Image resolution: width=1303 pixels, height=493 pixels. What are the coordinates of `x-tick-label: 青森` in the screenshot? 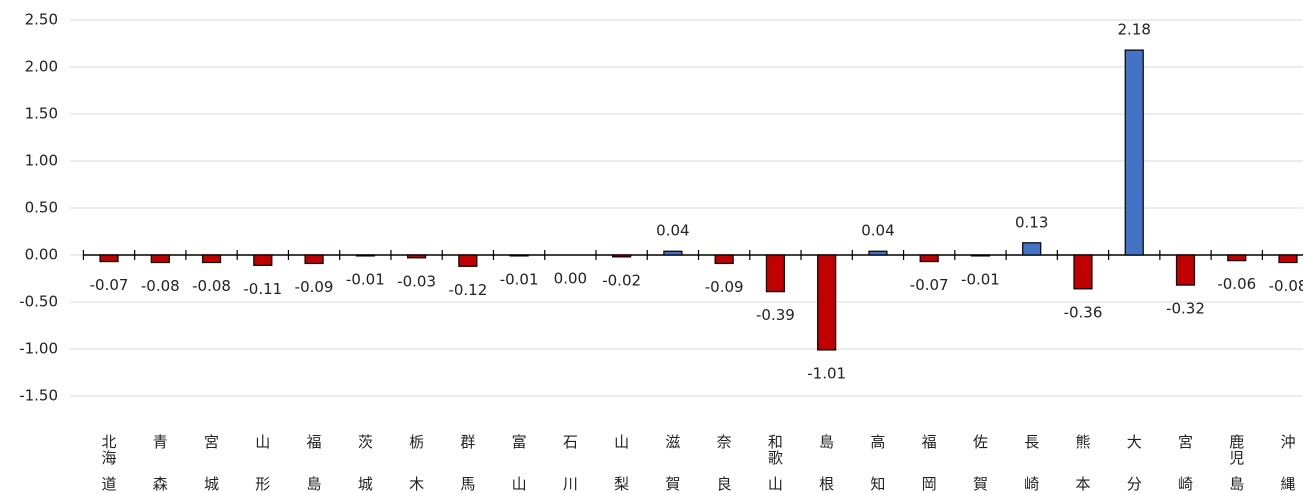 It's located at (160, 463).